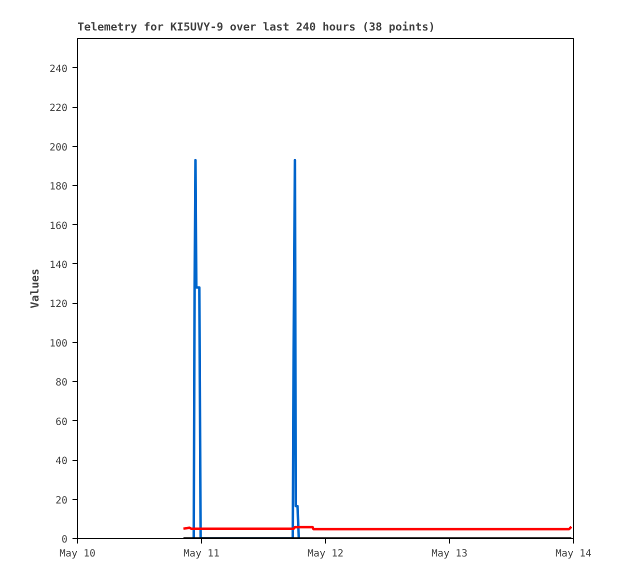  What do you see at coordinates (257, 27) in the screenshot?
I see `chart-title: Telemetry for KI5UVY-9 over last 240 hours (38 points)` at bounding box center [257, 27].